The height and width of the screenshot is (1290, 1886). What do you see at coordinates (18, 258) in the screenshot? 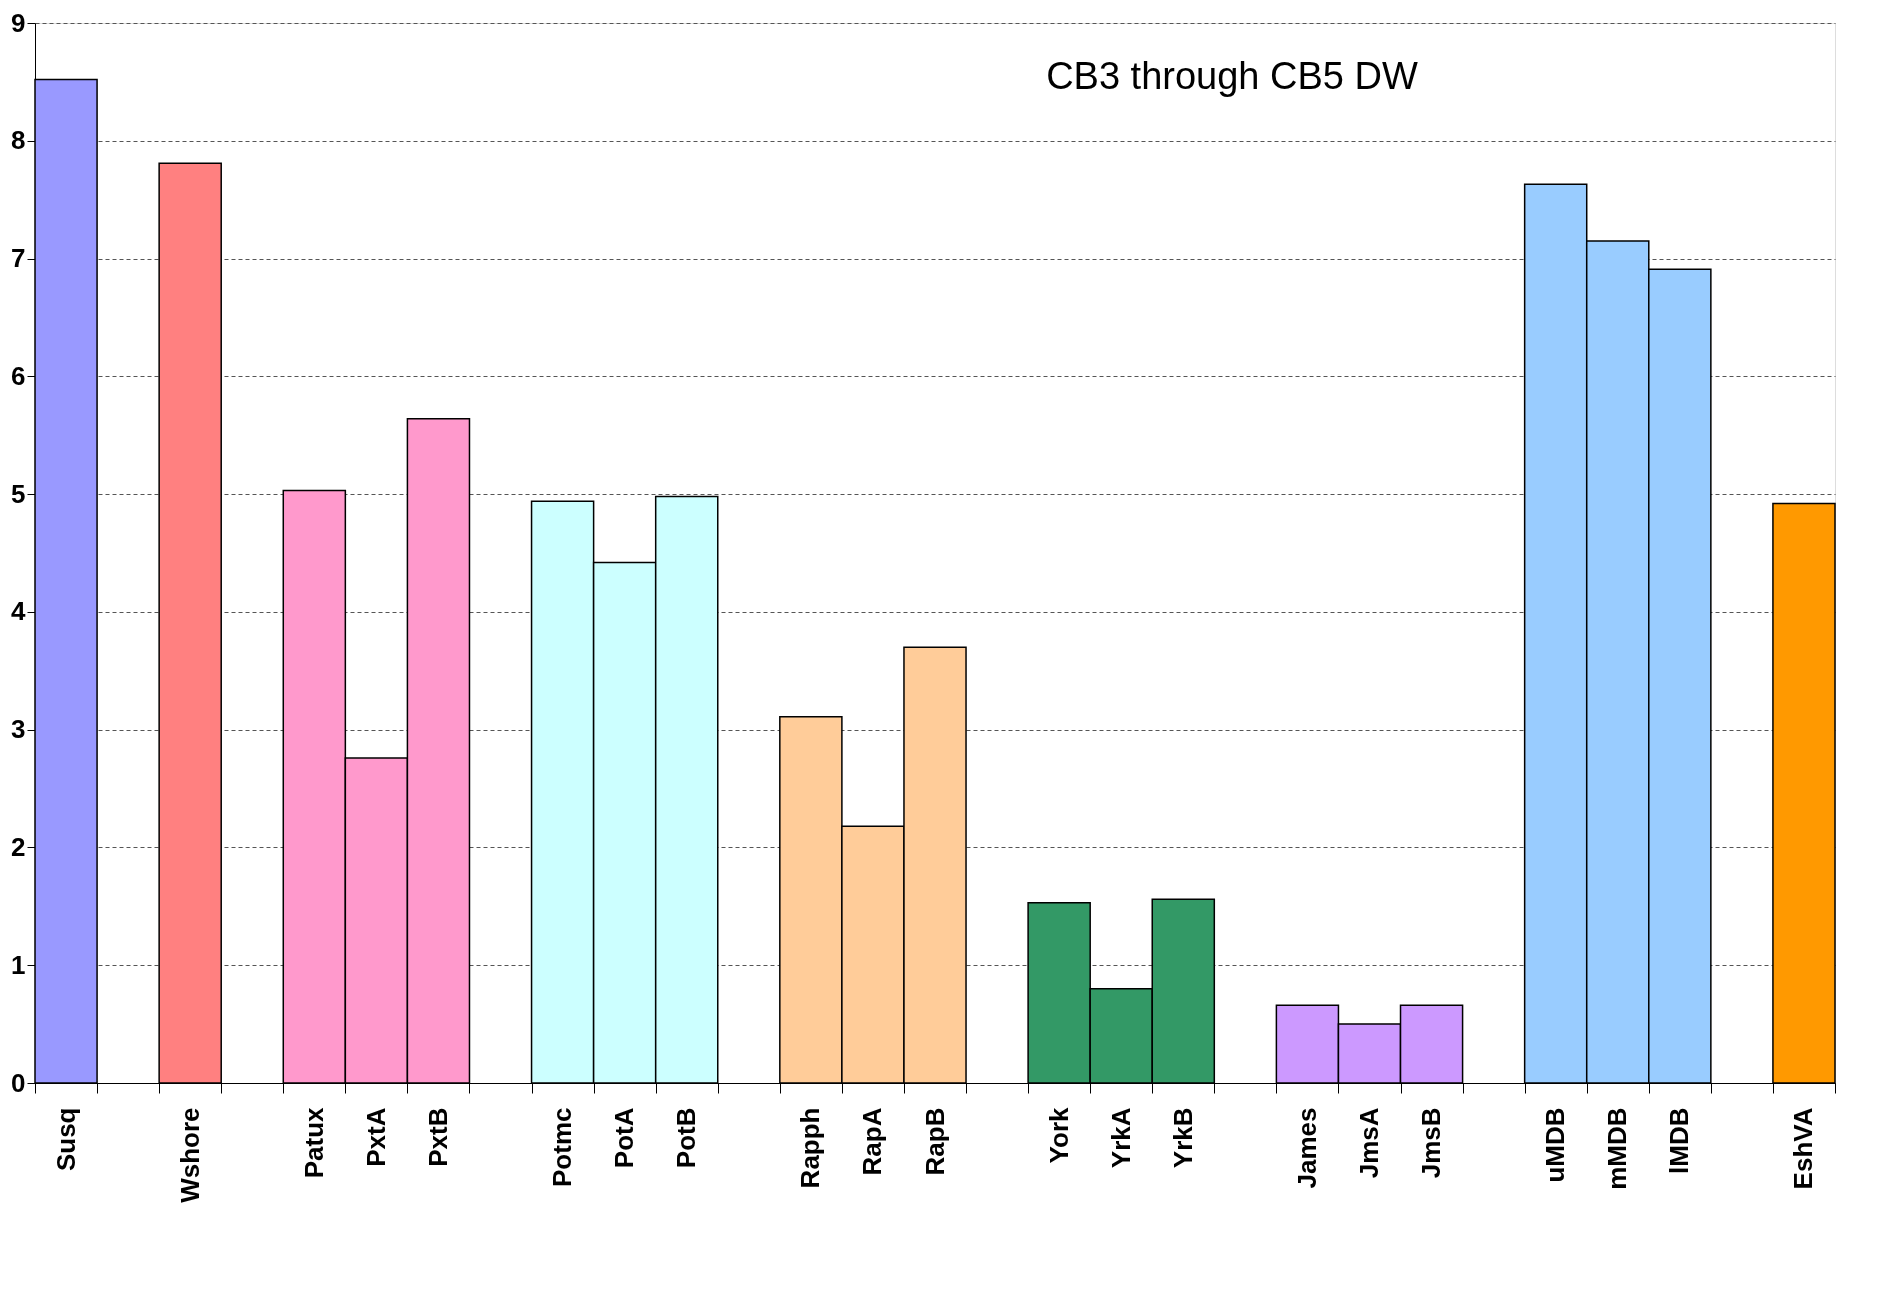
I see `y-tick-label: 7` at bounding box center [18, 258].